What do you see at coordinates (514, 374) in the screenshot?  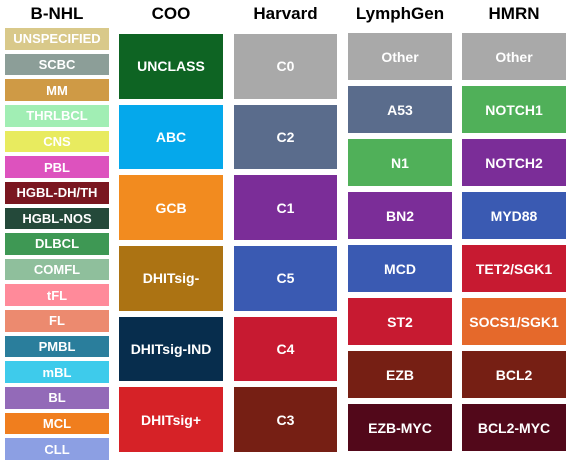 I see `legend-swatch-hmrn: BCL2` at bounding box center [514, 374].